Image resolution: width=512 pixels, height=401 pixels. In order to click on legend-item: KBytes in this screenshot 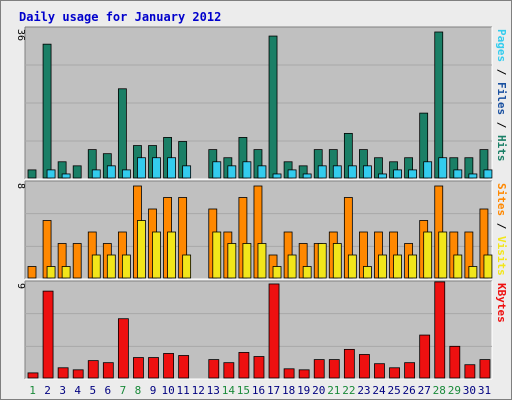, I will do `click(501, 303)`.